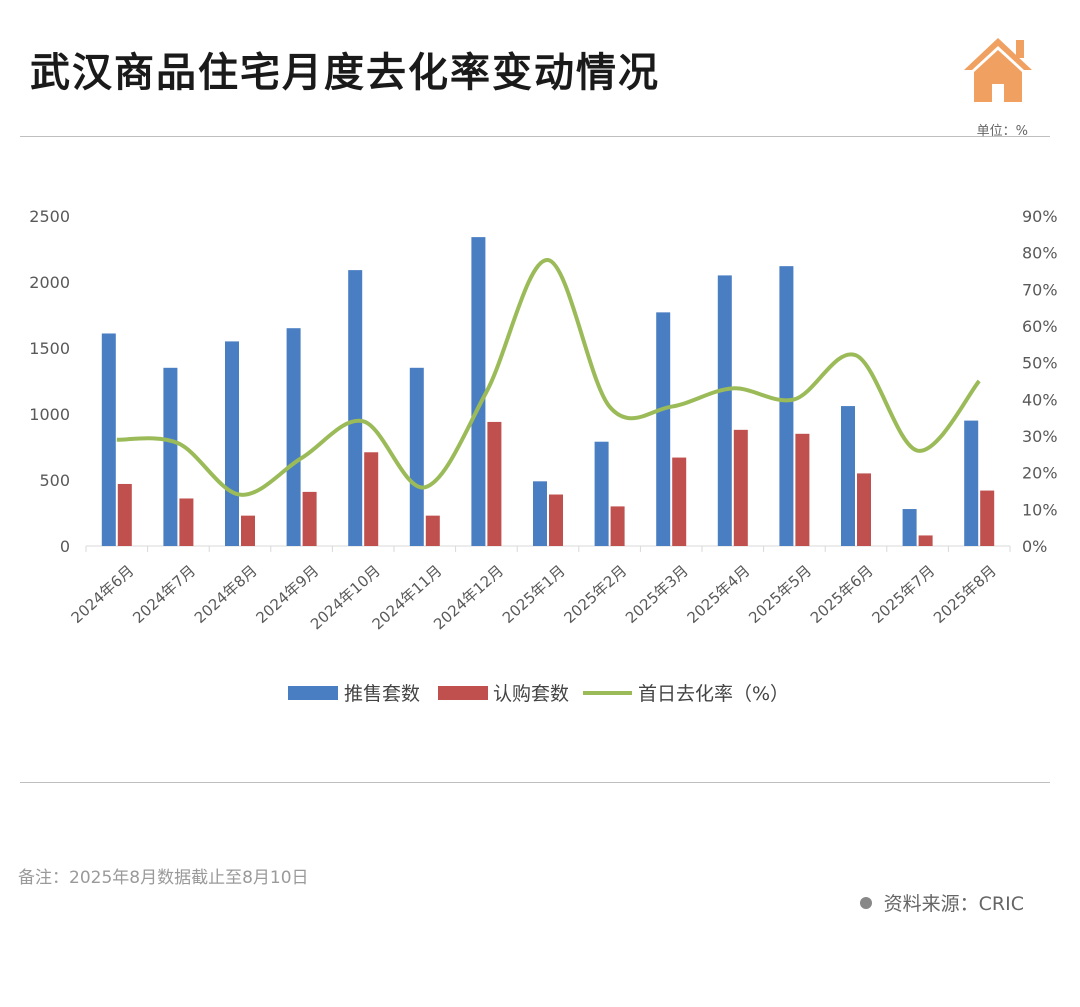 This screenshot has height=1007, width=1080. I want to click on source-text: 资料来源：CRIC, so click(953, 904).